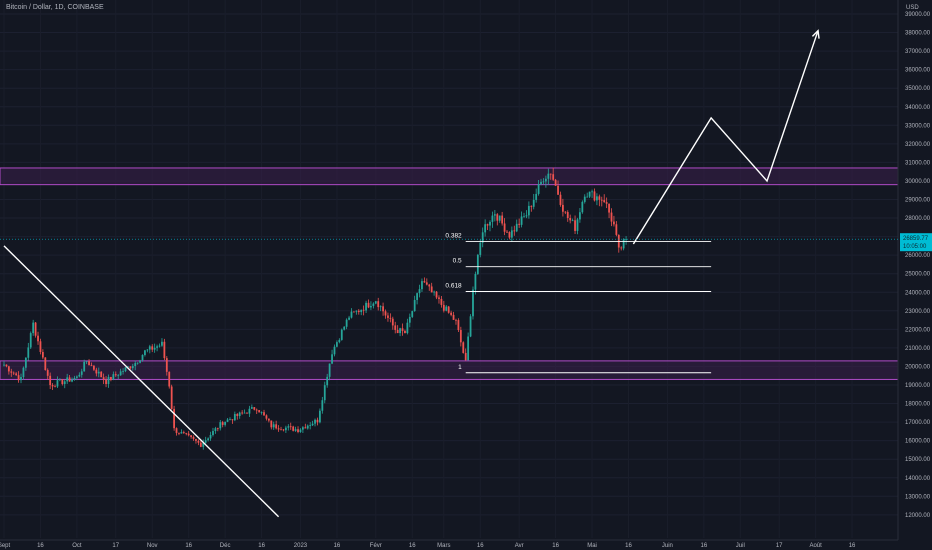 The image size is (932, 550). What do you see at coordinates (5, 546) in the screenshot?
I see `x-tick-label: Sept` at bounding box center [5, 546].